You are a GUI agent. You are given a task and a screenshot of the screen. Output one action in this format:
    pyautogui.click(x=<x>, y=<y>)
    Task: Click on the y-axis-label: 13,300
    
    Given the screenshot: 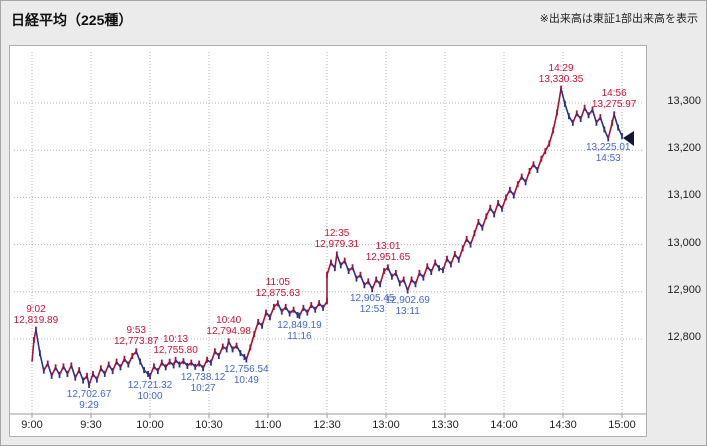 What is the action you would take?
    pyautogui.click(x=684, y=101)
    